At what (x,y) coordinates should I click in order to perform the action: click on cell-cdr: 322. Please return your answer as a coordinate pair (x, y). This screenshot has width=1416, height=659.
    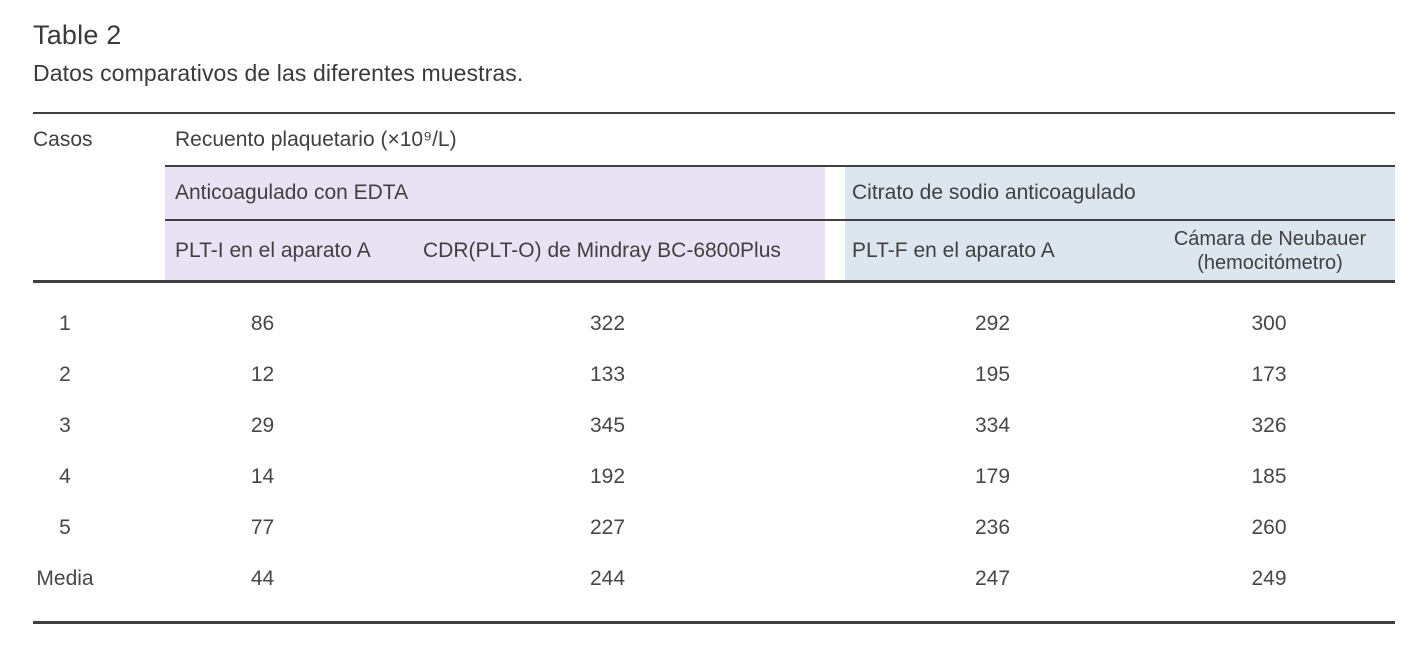
    Looking at the image, I should click on (607, 323).